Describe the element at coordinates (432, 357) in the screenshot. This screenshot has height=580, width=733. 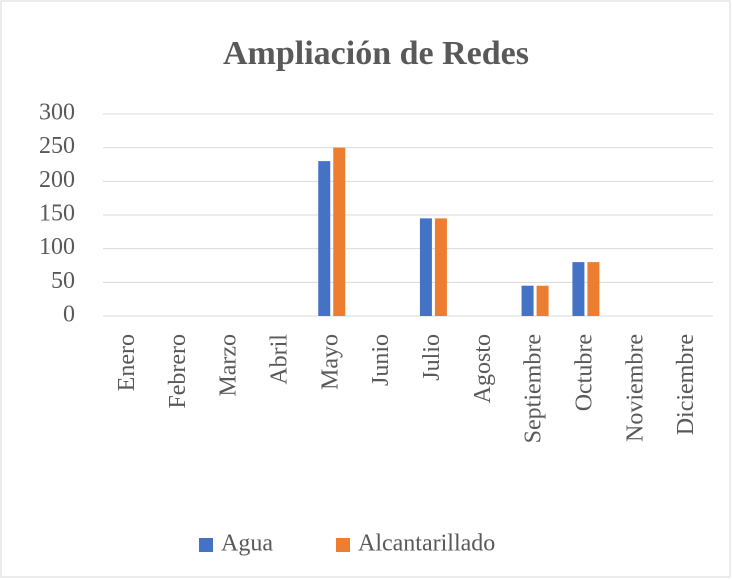
I see `x-tick-label: Julio` at that location.